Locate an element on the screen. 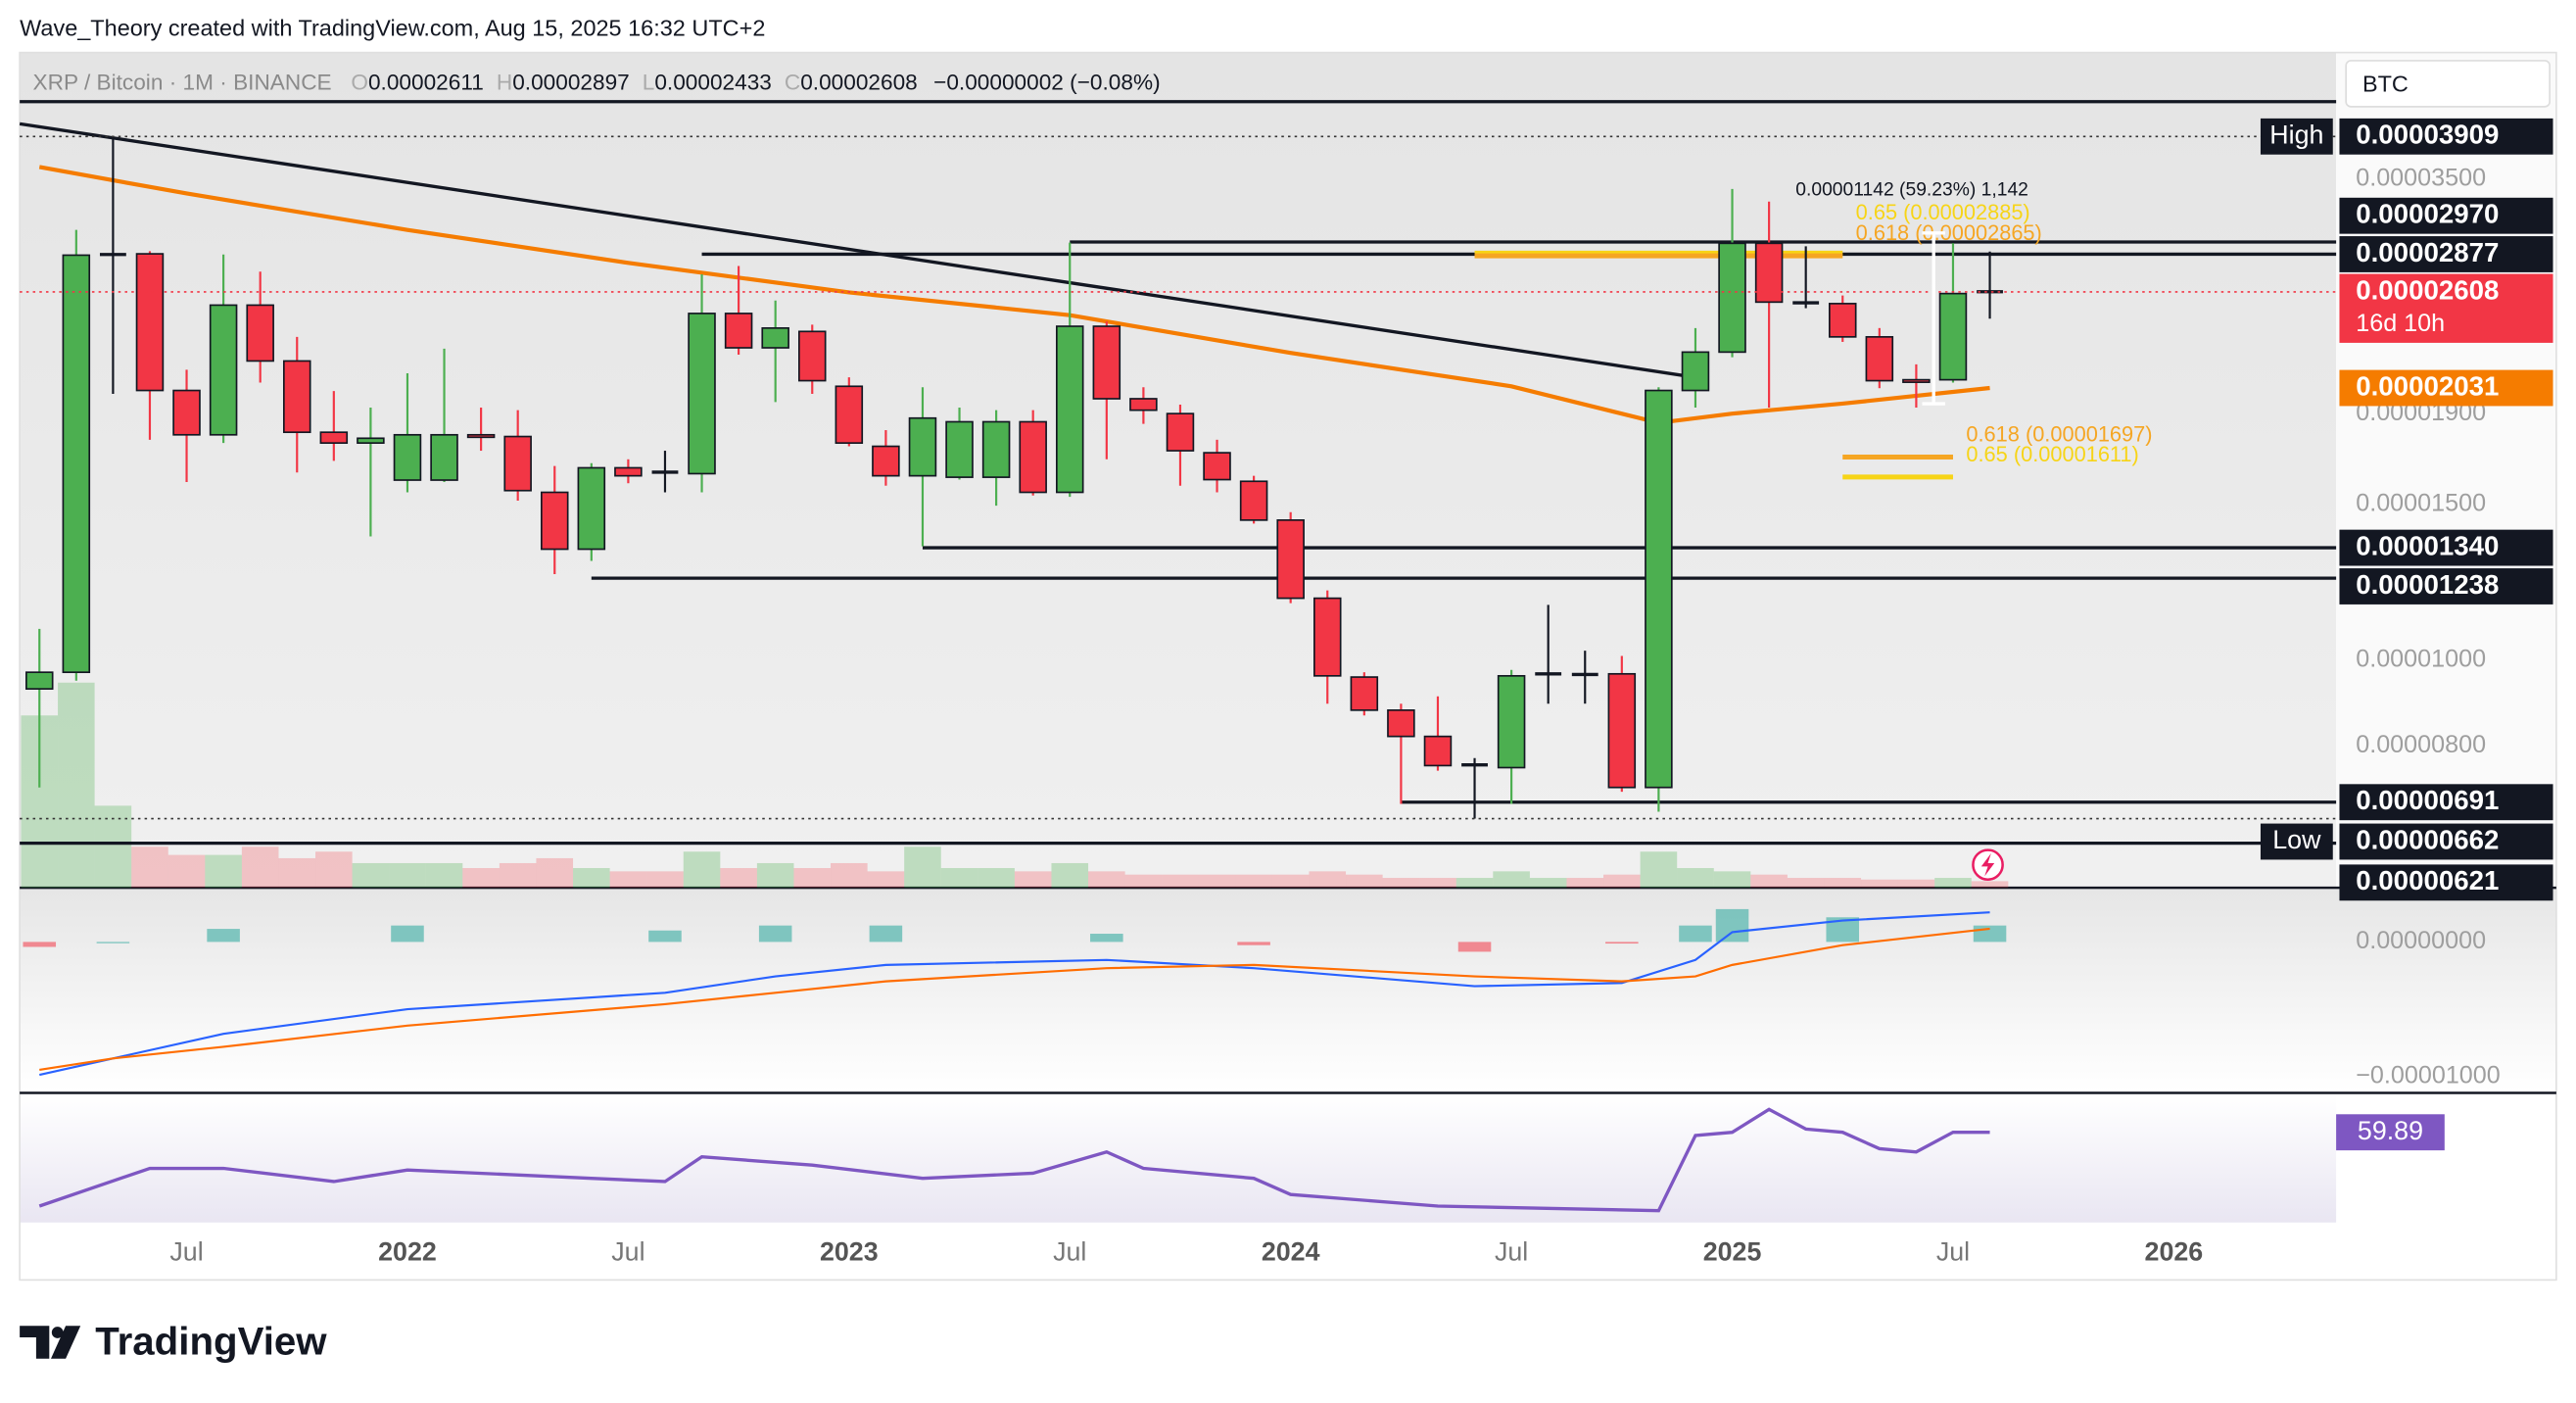  macd-pane is located at coordinates (1288, 990).